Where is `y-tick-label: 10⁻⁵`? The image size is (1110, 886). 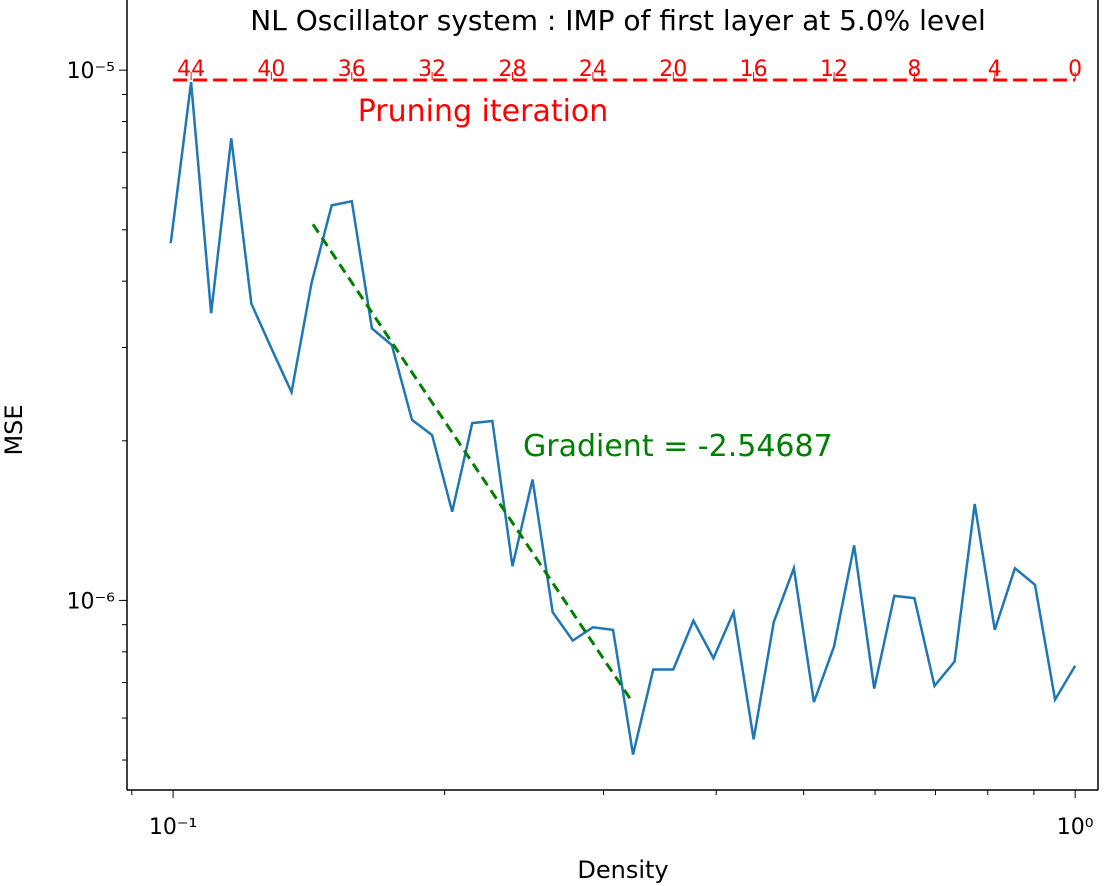 y-tick-label: 10⁻⁵ is located at coordinates (91, 71).